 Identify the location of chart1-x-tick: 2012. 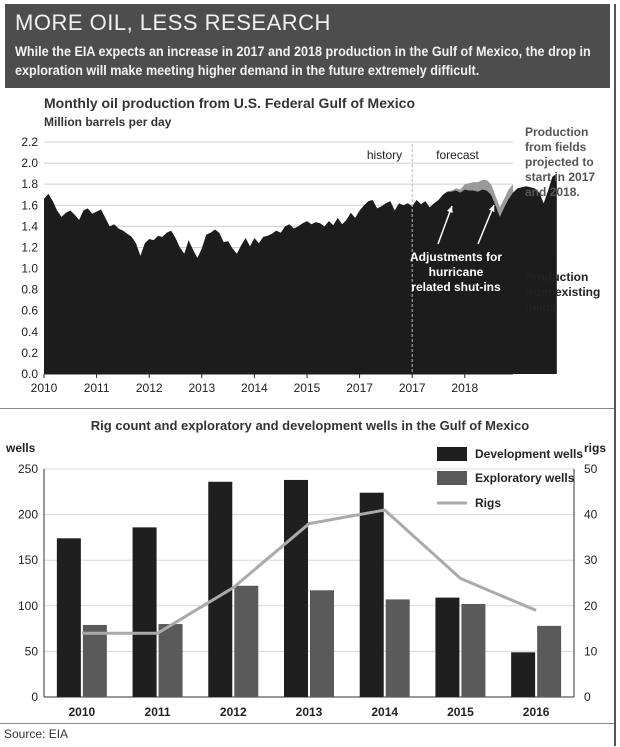
(149, 388).